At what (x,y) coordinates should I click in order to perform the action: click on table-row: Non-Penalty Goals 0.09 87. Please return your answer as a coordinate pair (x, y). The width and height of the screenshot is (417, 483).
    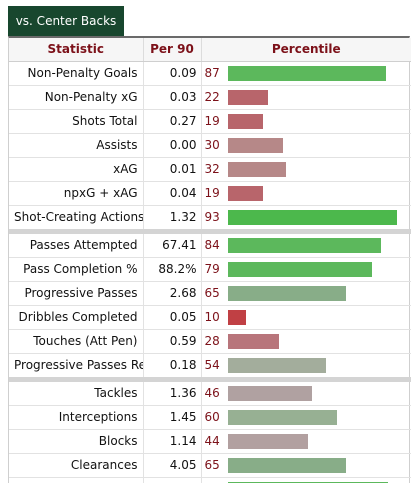
    Looking at the image, I should click on (210, 73).